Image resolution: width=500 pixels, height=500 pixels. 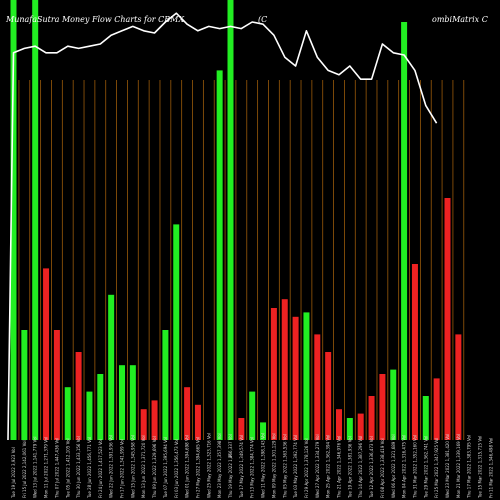 What do you see at coordinates (132, 466) in the screenshot?
I see `x-tick-label: Wed 15 Jun 2022 1,345,958 Vol` at bounding box center [132, 466].